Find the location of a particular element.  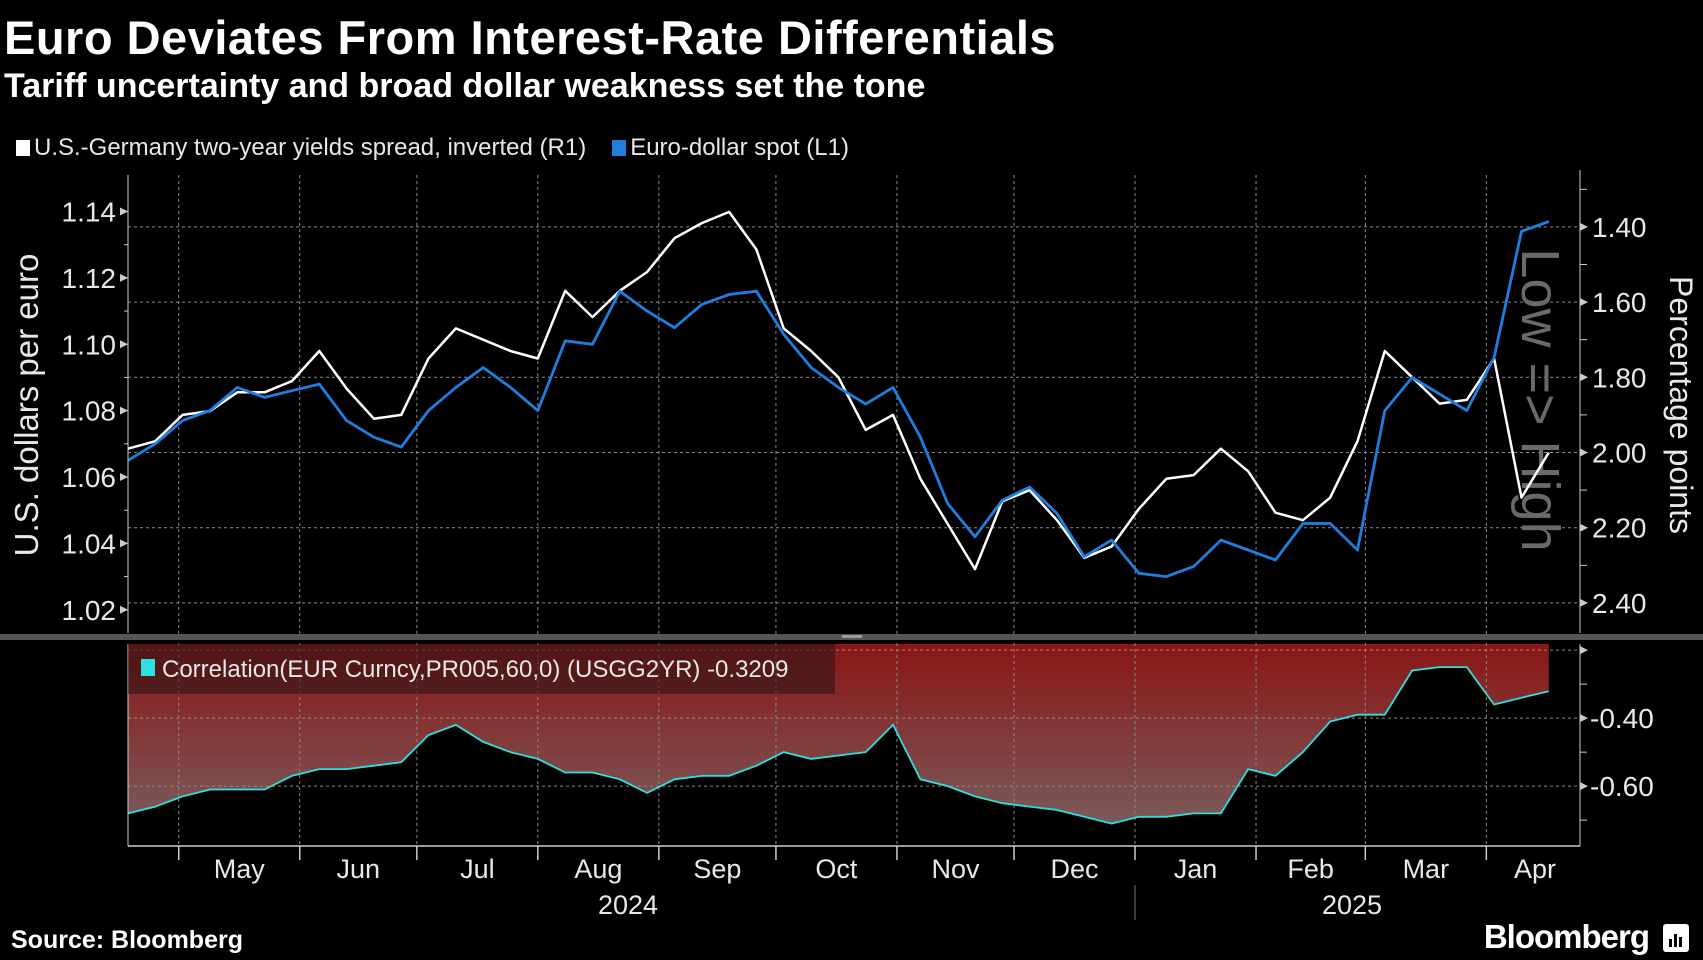

bloomberg-logo: Bloomberg is located at coordinates (1566, 936).